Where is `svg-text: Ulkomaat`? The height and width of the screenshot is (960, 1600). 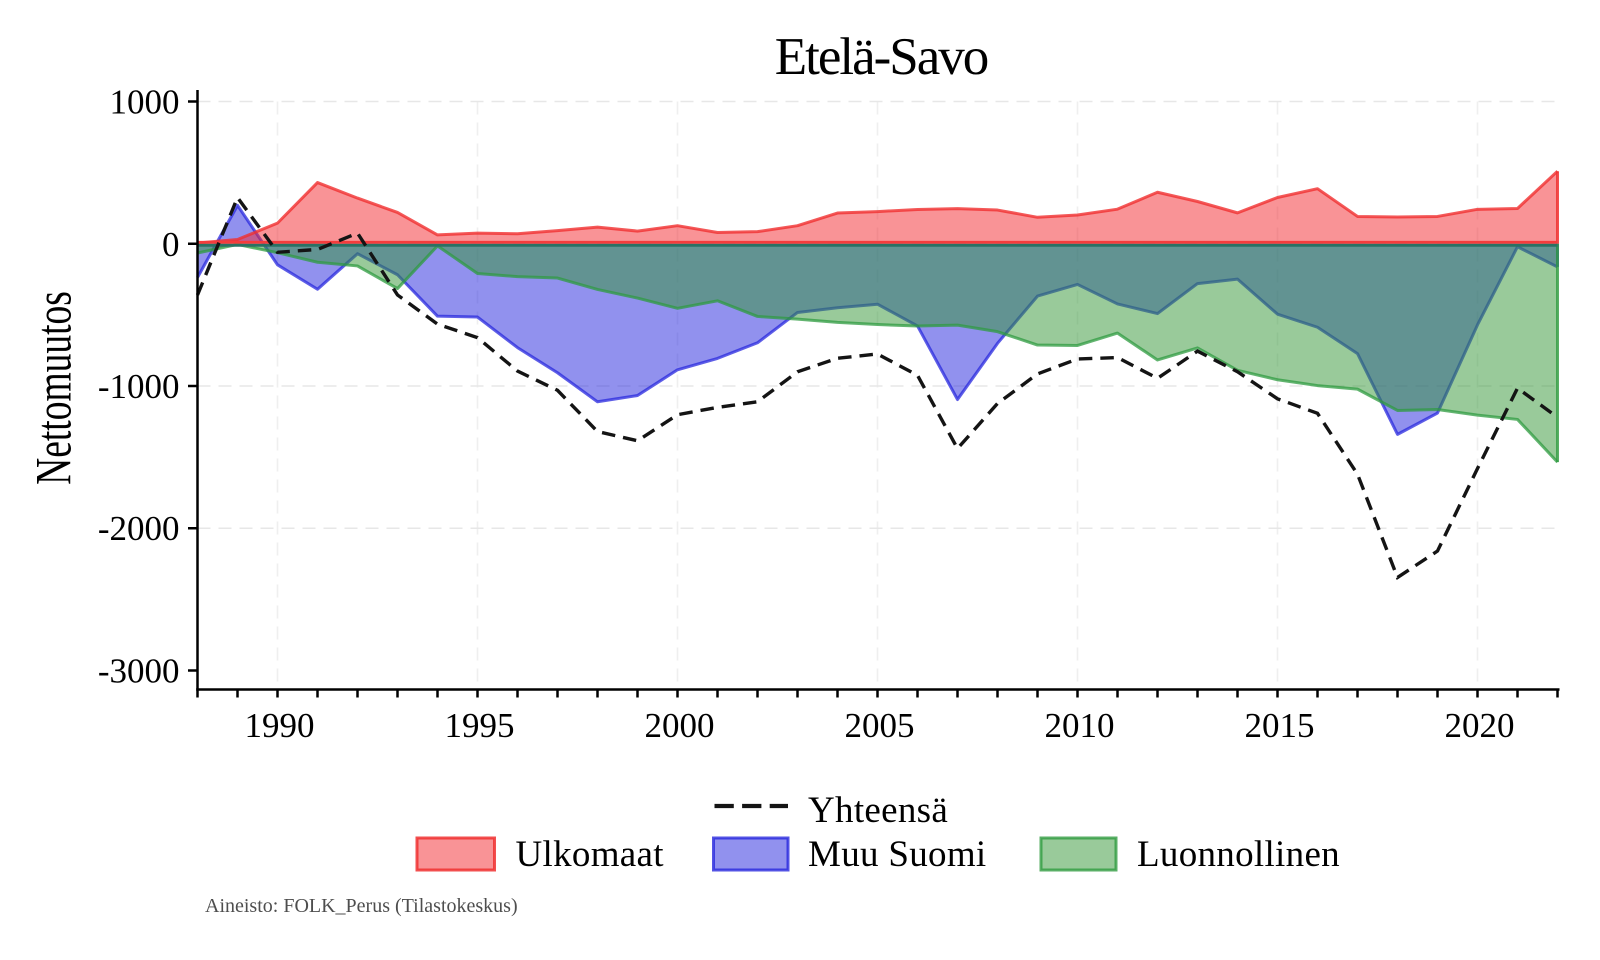
svg-text: Ulkomaat is located at coordinates (590, 854).